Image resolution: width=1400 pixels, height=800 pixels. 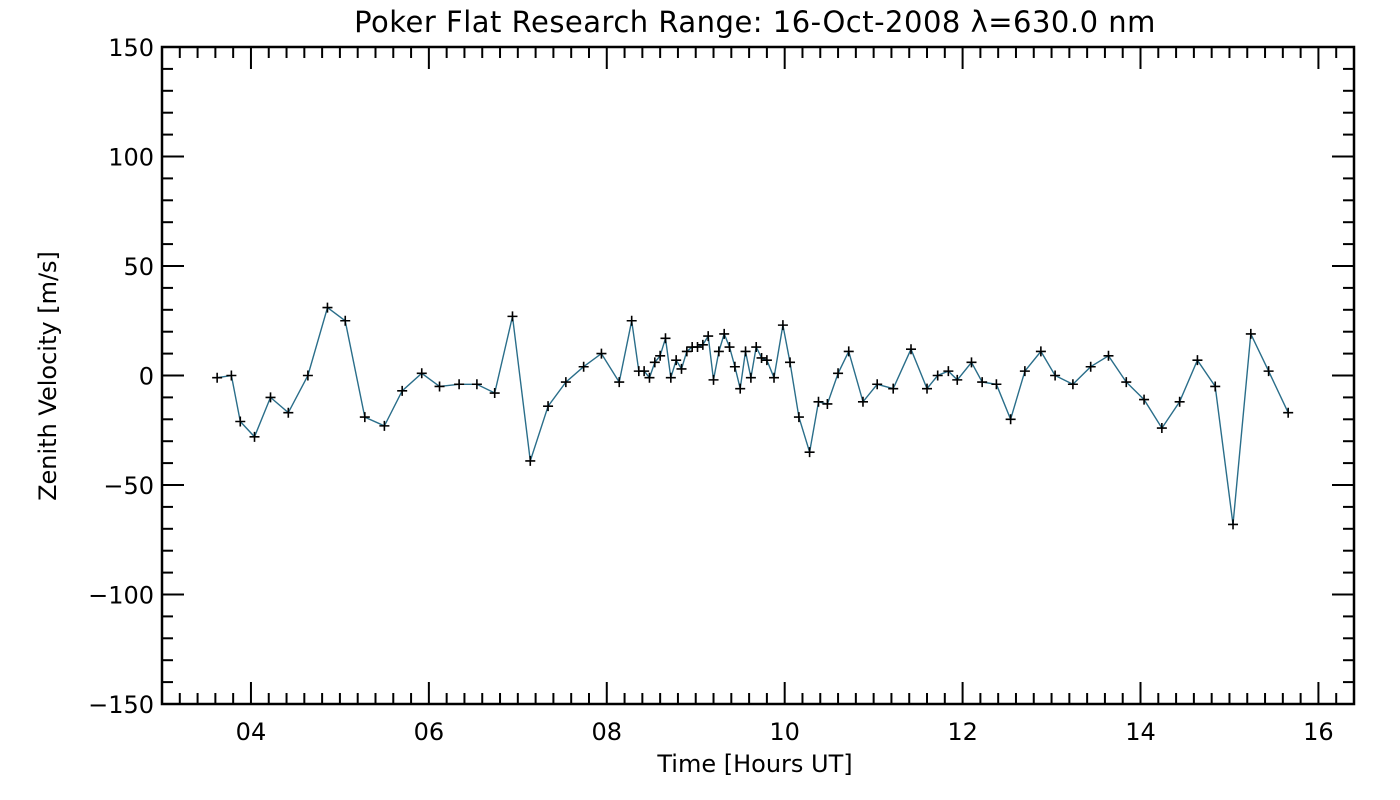 What do you see at coordinates (128, 486) in the screenshot?
I see `y-tick-label: −50` at bounding box center [128, 486].